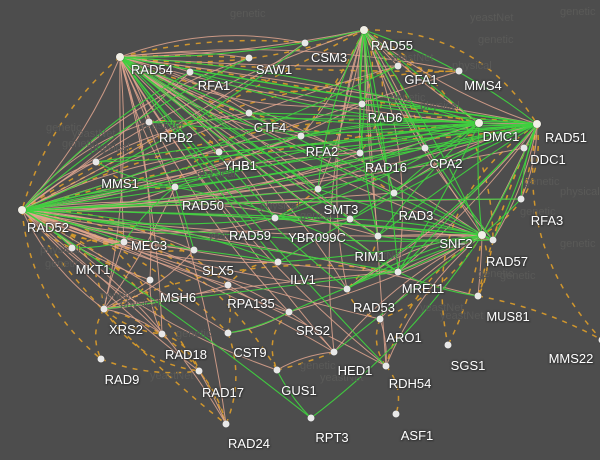 The width and height of the screenshot is (600, 460). I want to click on graph-node-rad18, so click(162, 334).